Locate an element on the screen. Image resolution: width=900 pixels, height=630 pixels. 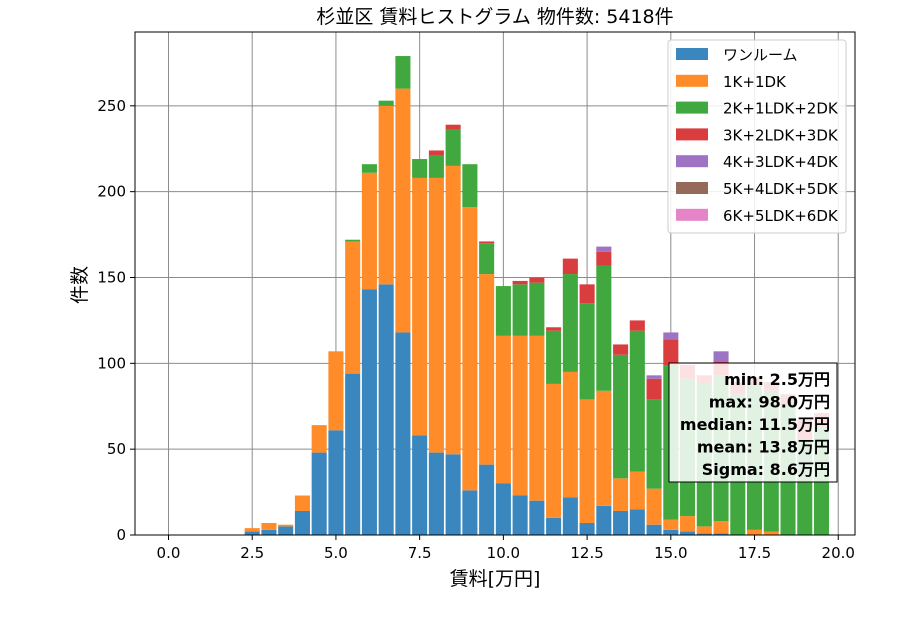
y-axis-ticks: 0 50 100 150 200 250 is located at coordinates (116, 320).